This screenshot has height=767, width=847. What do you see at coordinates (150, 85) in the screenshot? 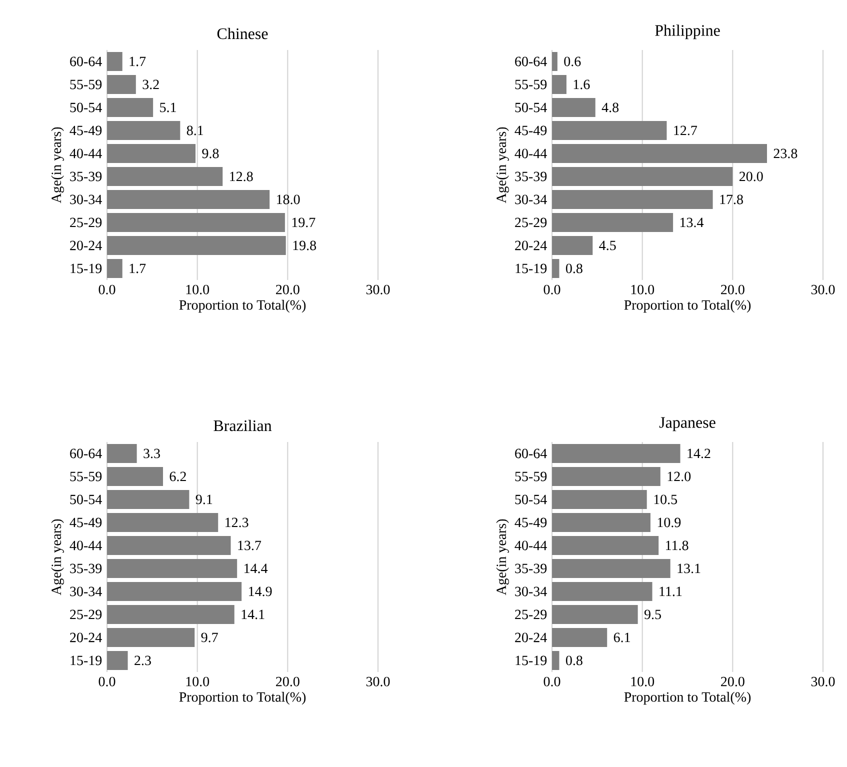
I see `data-label: 3.2` at bounding box center [150, 85].